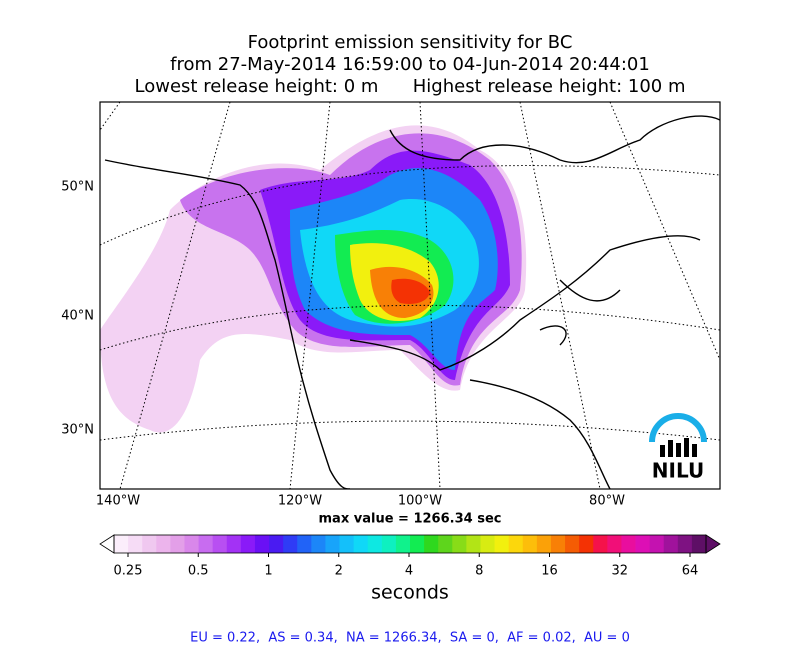 The height and width of the screenshot is (650, 800). I want to click on logo: NILU, so click(678, 448).